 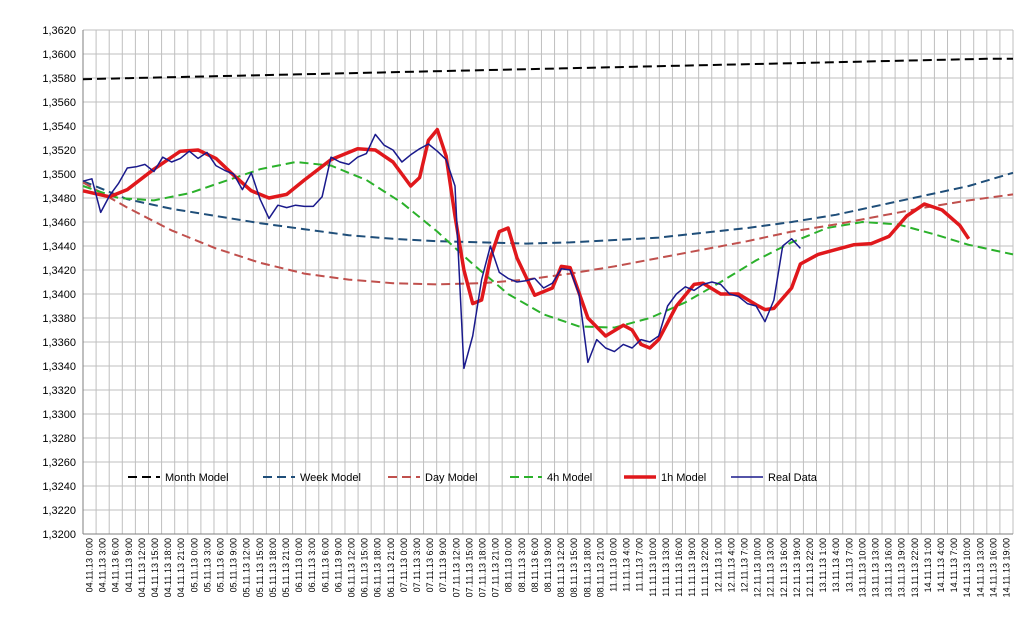 I want to click on x-tick-label: 07.11.13 9:00, so click(x=443, y=565).